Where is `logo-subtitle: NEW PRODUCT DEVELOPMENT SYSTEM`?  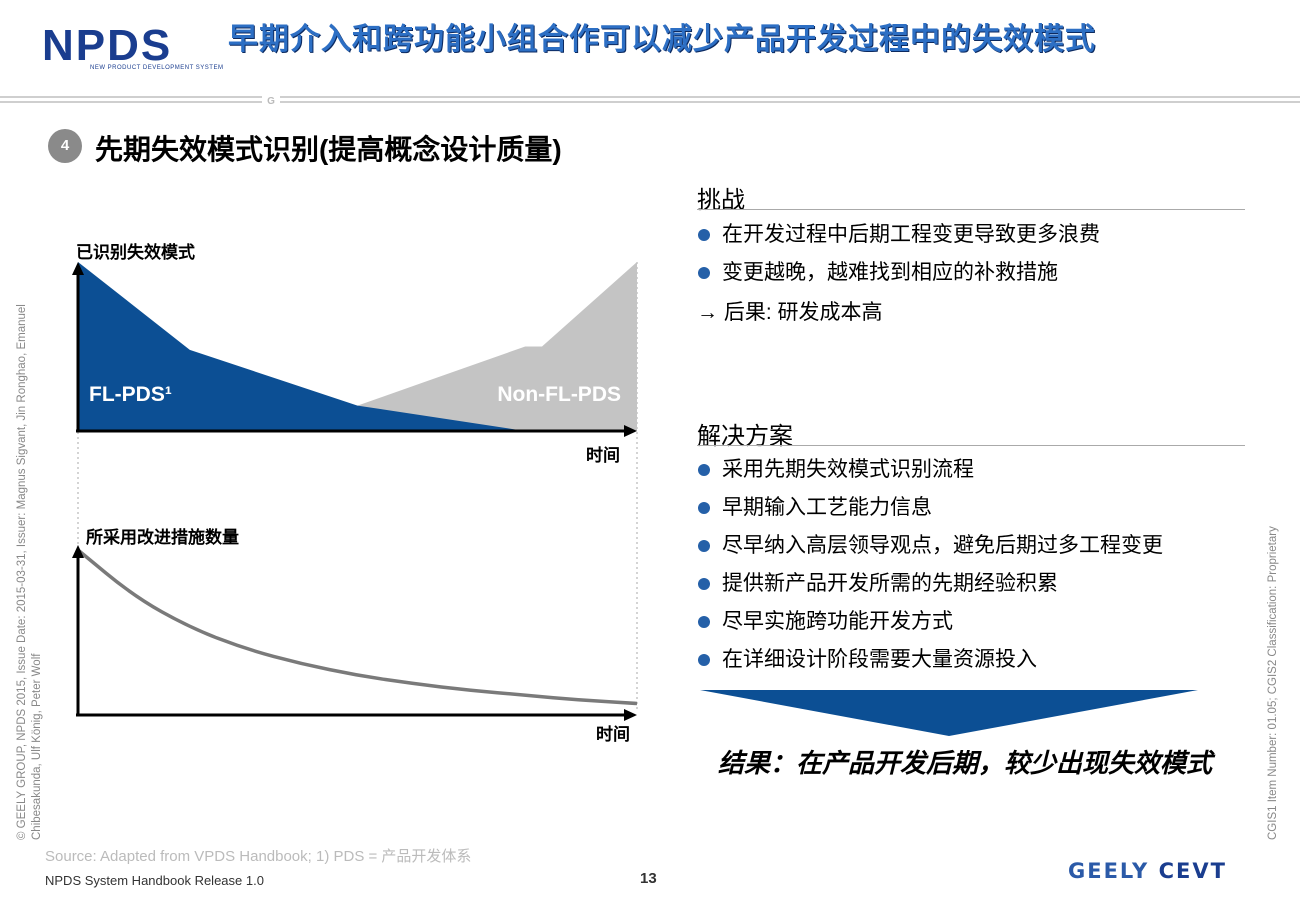 logo-subtitle: NEW PRODUCT DEVELOPMENT SYSTEM is located at coordinates (157, 68).